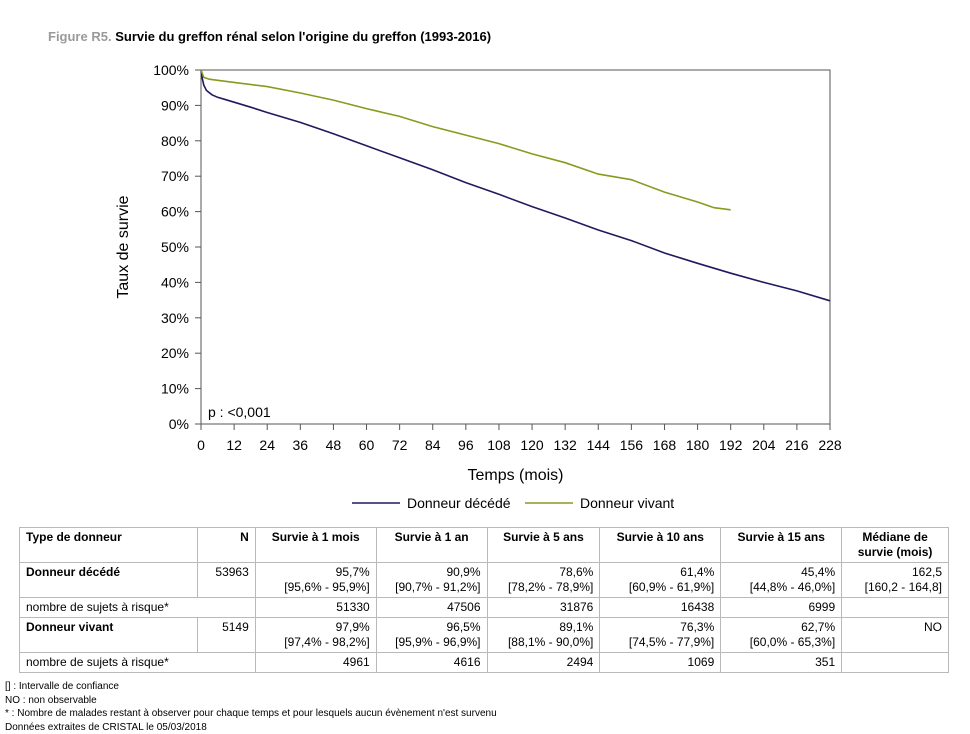 The image size is (970, 734). What do you see at coordinates (781, 607) in the screenshot?
I see `risk-count-cell: 6999` at bounding box center [781, 607].